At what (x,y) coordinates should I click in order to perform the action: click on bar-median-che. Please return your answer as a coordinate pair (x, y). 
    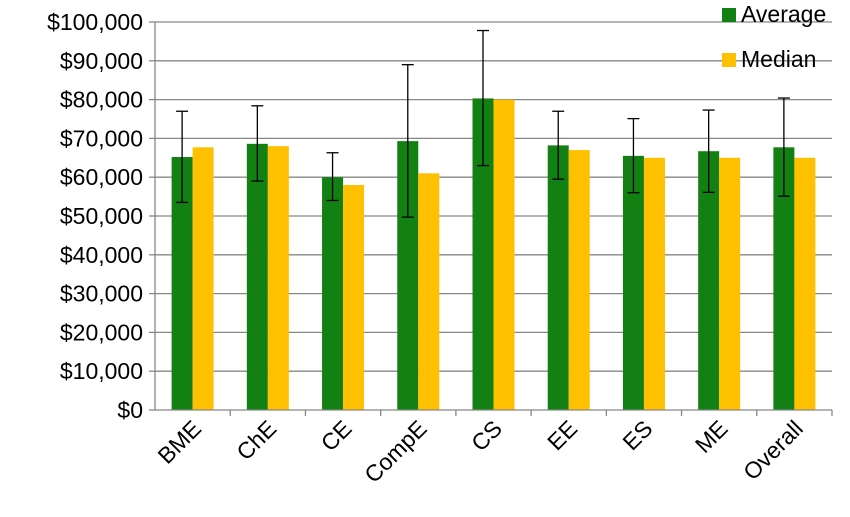
    Looking at the image, I should click on (278, 278).